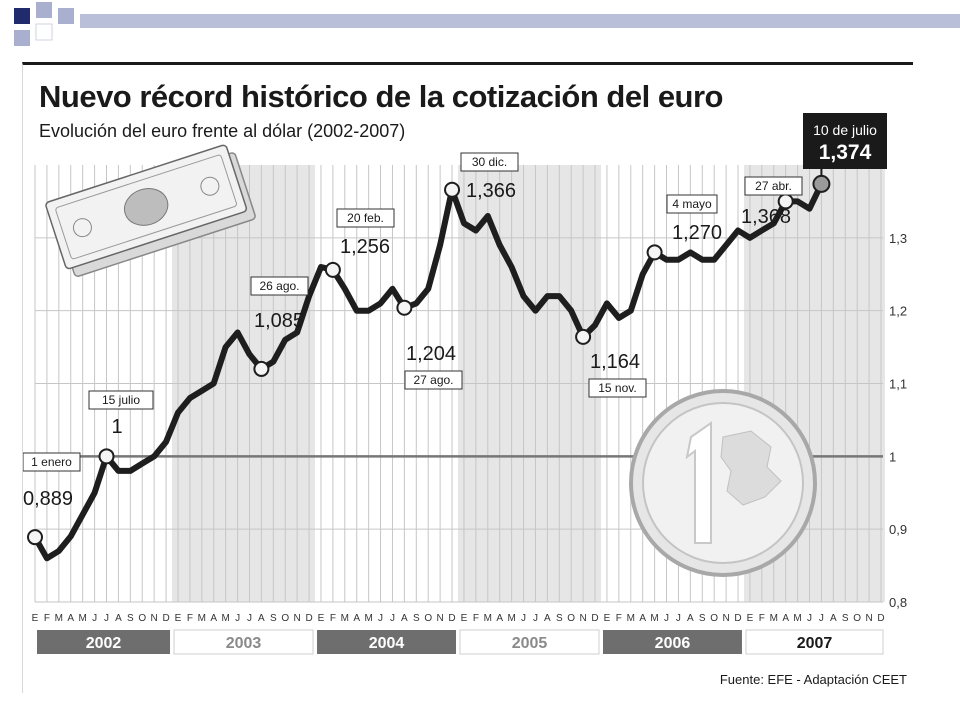 This screenshot has height=720, width=960. Describe the element at coordinates (146, 207) in the screenshot. I see `banknote-portrait` at that location.